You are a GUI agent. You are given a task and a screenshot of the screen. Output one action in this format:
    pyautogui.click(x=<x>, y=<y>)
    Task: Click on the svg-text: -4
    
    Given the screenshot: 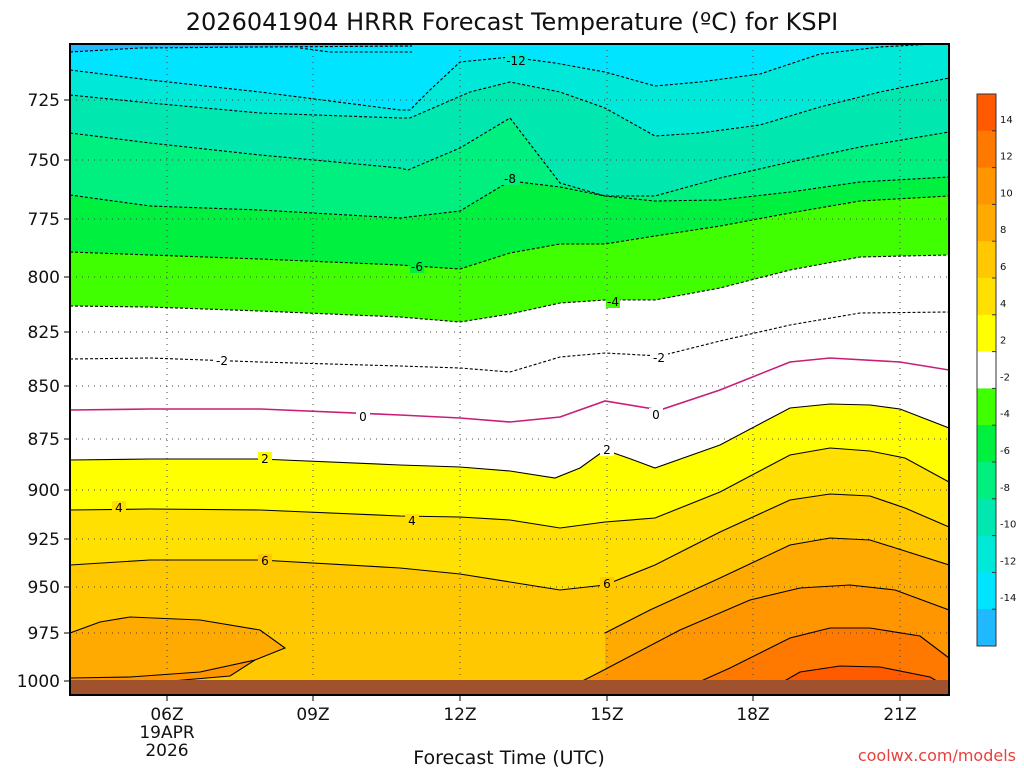 What is the action you would take?
    pyautogui.click(x=613, y=302)
    